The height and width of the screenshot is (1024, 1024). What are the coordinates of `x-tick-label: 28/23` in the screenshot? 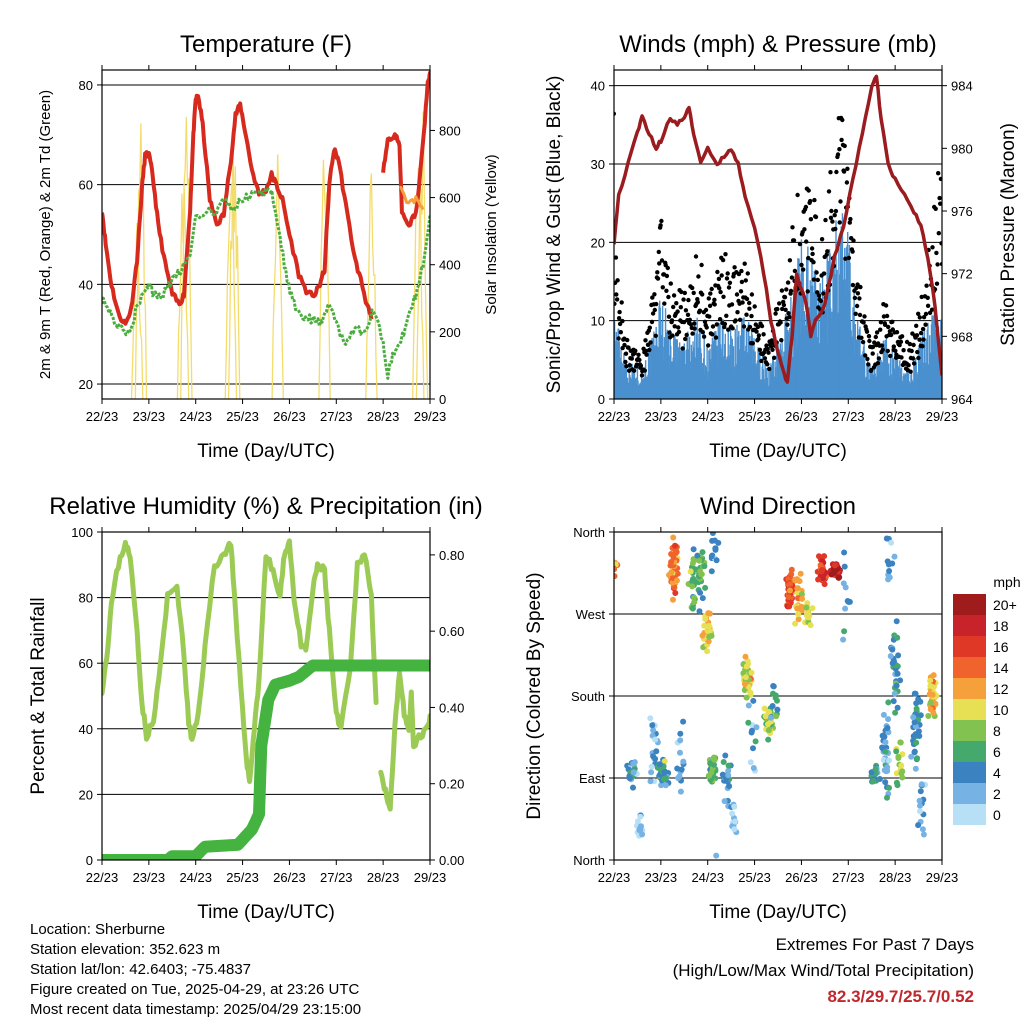 It's located at (895, 416).